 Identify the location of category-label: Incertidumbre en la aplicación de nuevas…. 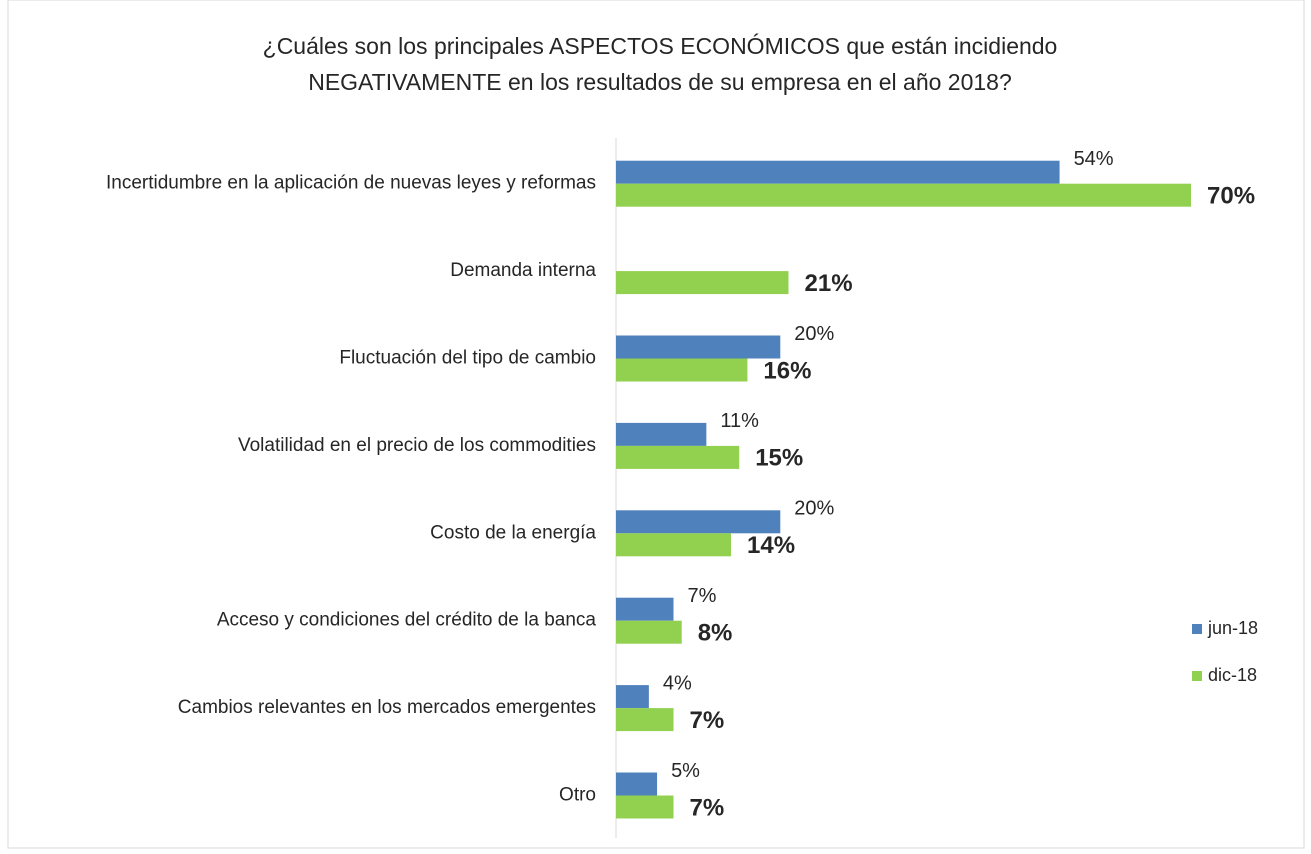
(351, 183).